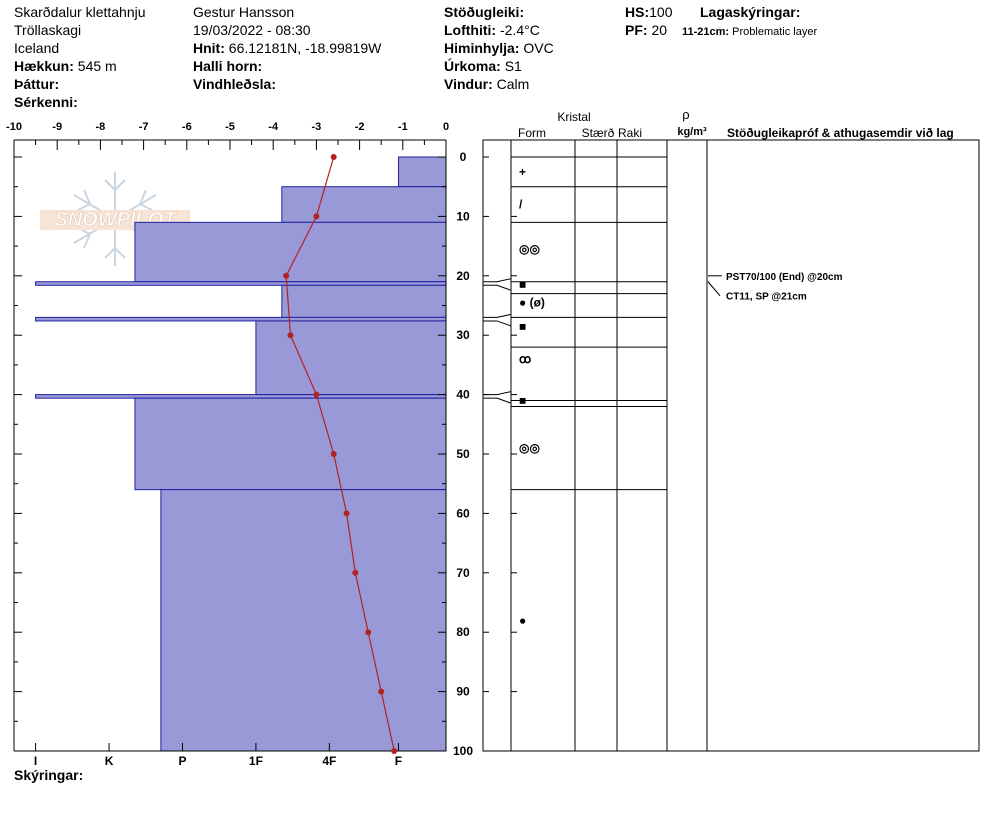 Image resolution: width=994 pixels, height=840 pixels. I want to click on temperature-series, so click(340, 454).